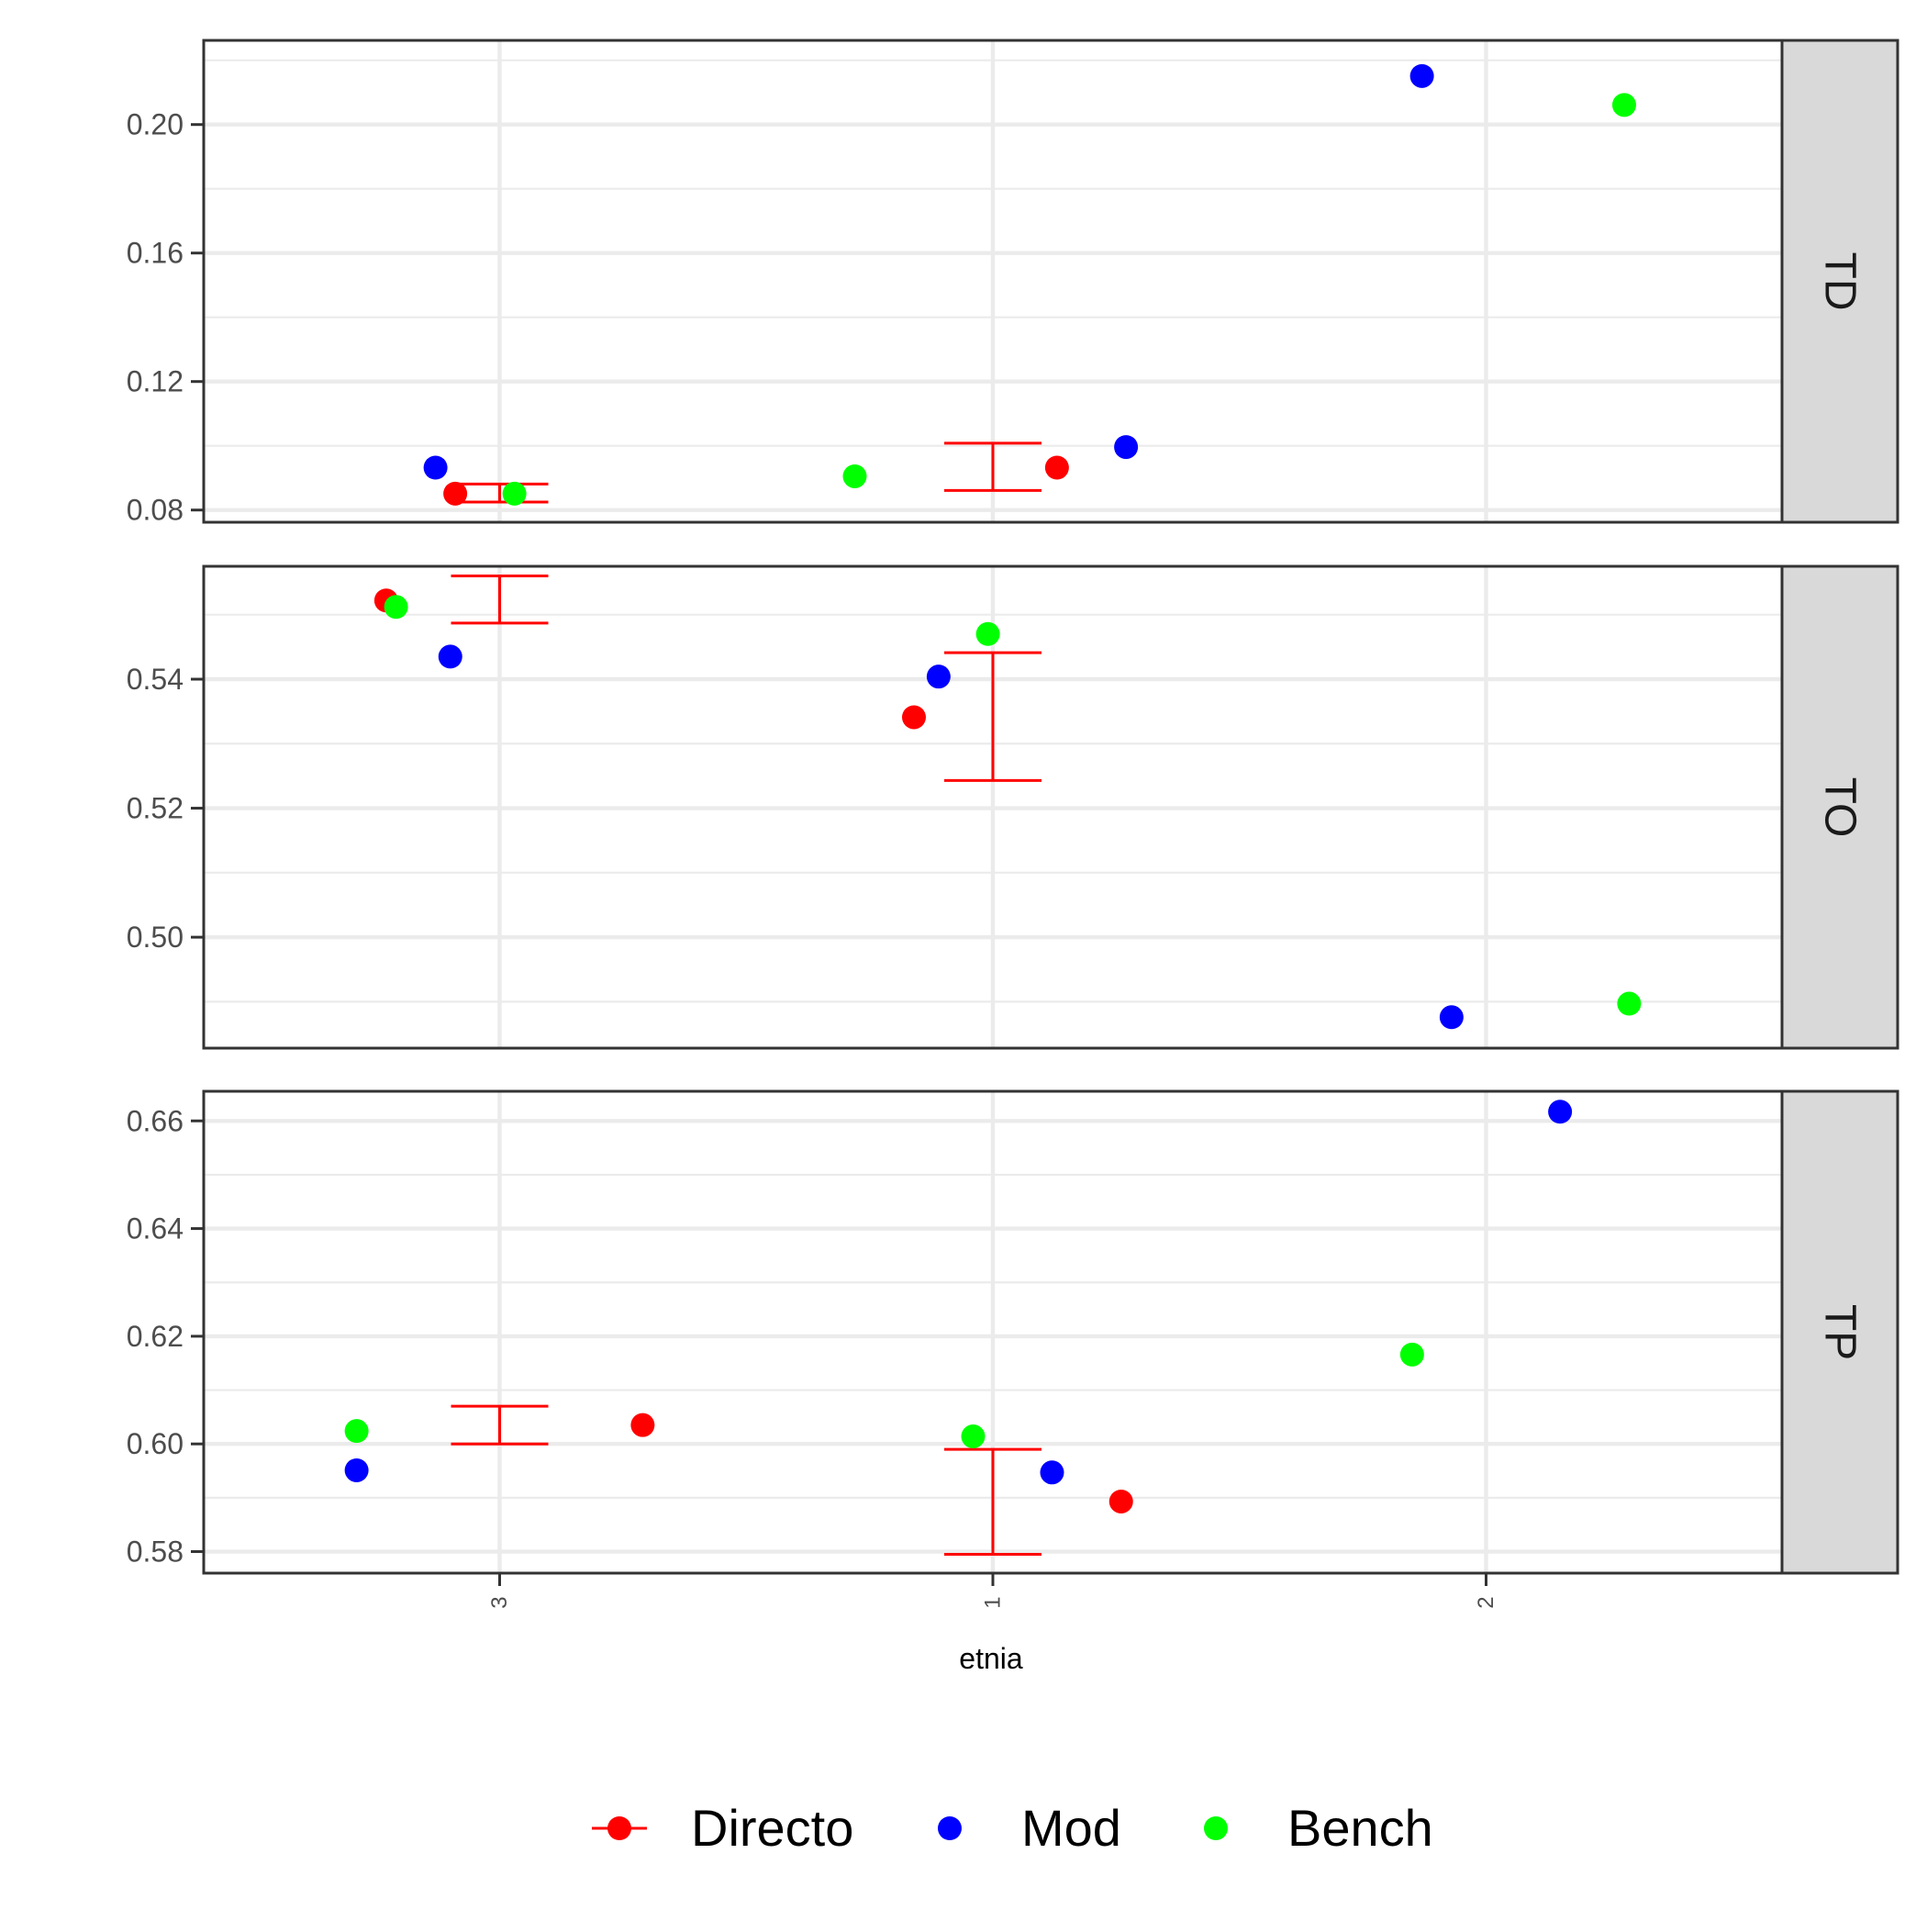 This screenshot has width=1927, height=1932. I want to click on y-tick-label: 0.52, so click(155, 808).